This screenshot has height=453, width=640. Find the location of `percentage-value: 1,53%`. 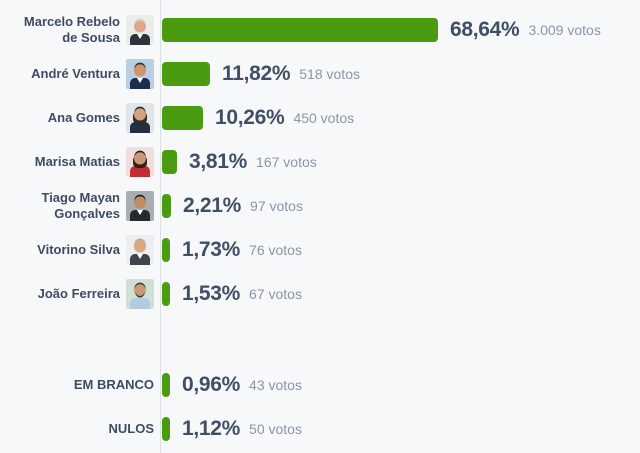

percentage-value: 1,53% is located at coordinates (211, 293).